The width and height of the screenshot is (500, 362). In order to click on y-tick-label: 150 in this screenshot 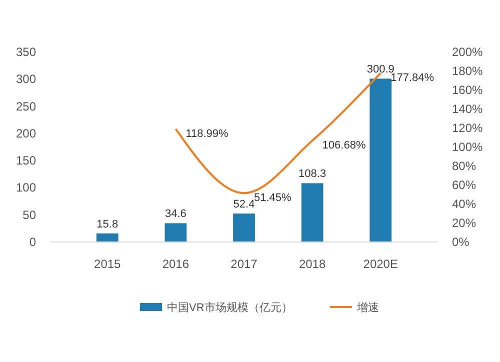, I will do `click(26, 161)`.